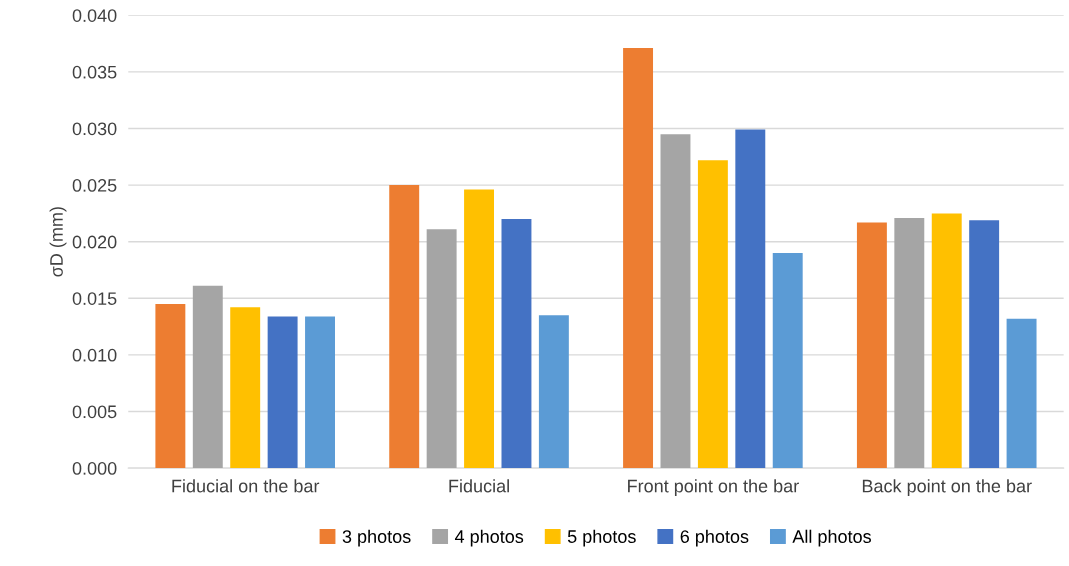 This screenshot has height=566, width=1069. I want to click on y-axis-title: σD (mm), so click(58, 242).